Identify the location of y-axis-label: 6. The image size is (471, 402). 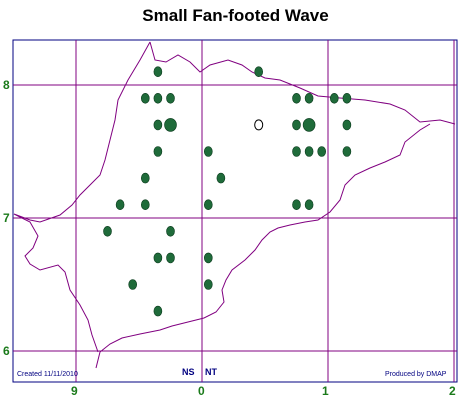
(6, 351).